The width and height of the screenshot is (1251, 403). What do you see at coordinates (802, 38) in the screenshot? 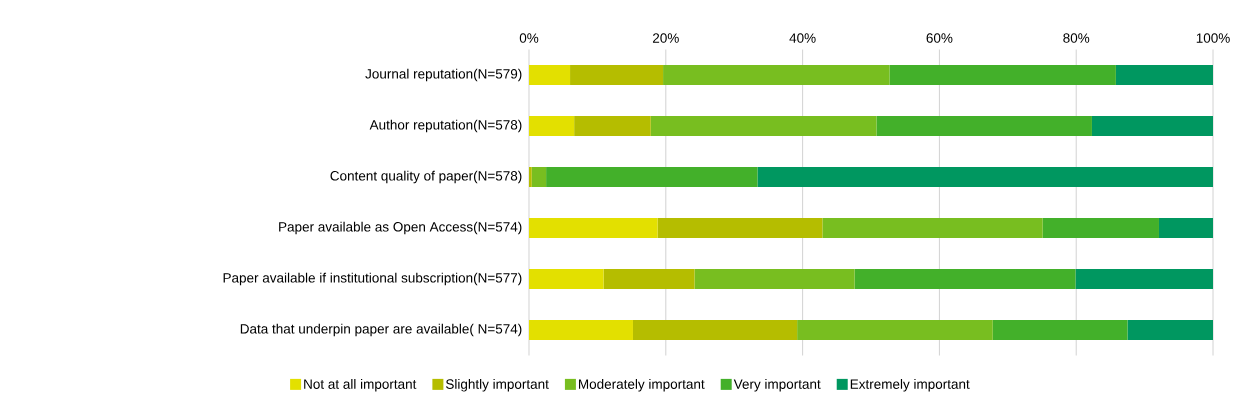
I see `x-tick-label: 40%` at bounding box center [802, 38].